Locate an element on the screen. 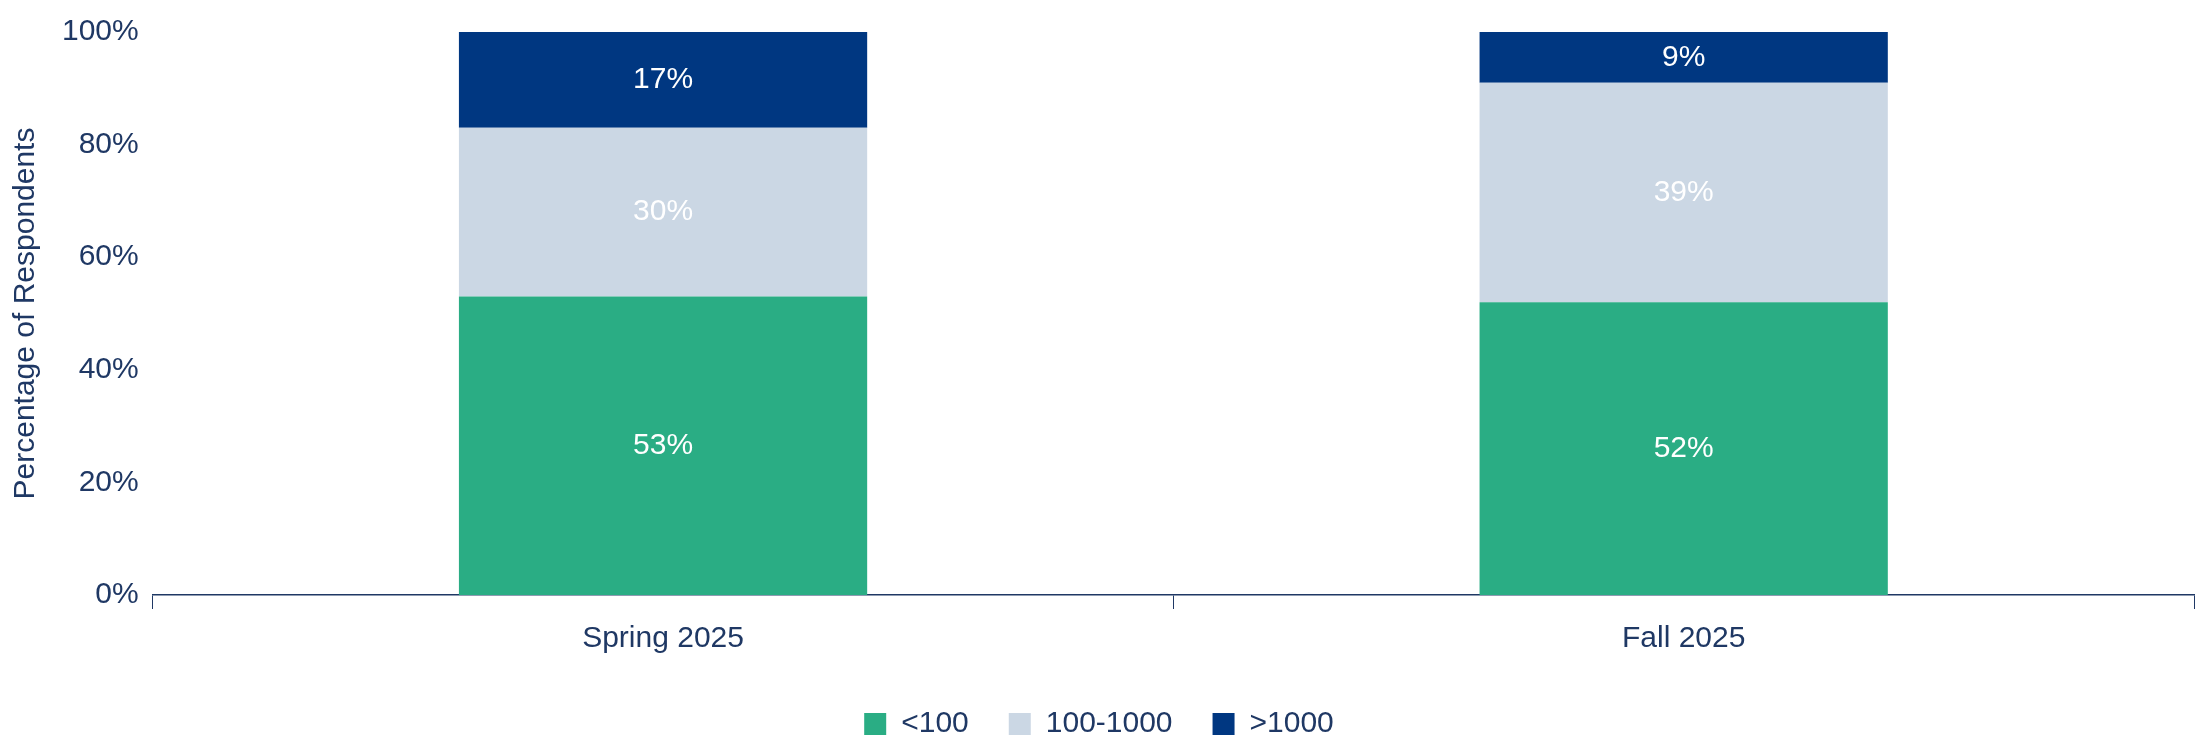 The width and height of the screenshot is (2198, 749). data-label: 52% is located at coordinates (1683, 446).